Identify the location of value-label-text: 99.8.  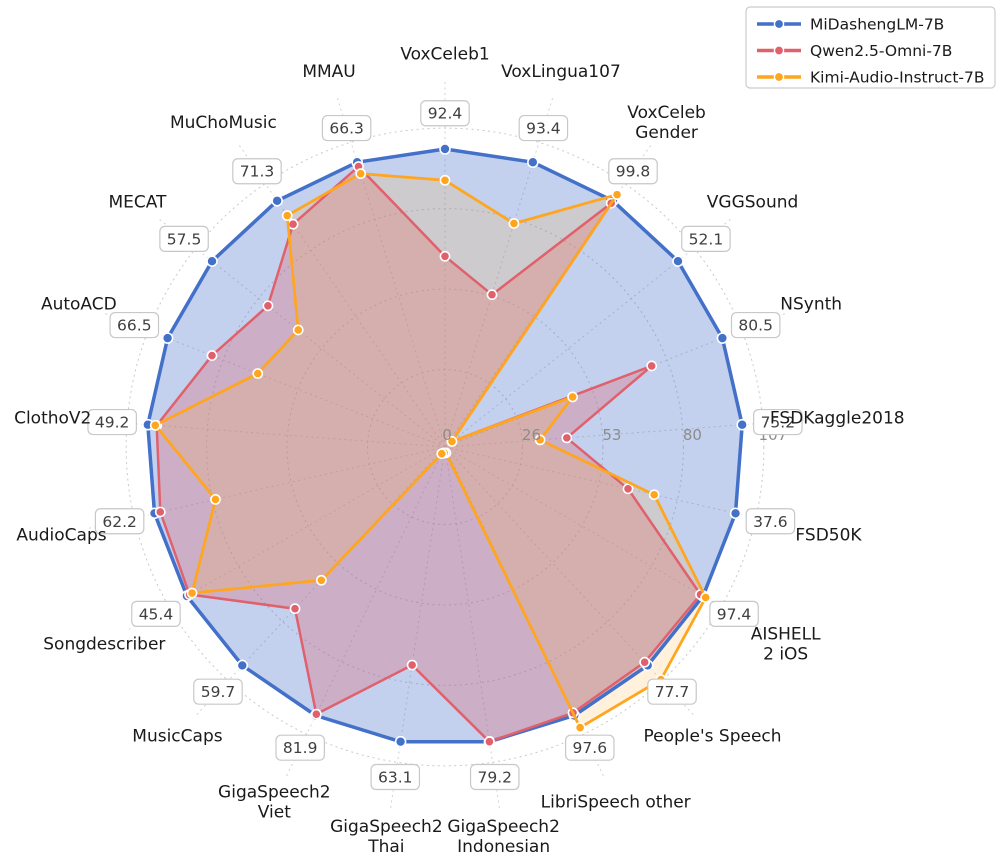
(633, 172).